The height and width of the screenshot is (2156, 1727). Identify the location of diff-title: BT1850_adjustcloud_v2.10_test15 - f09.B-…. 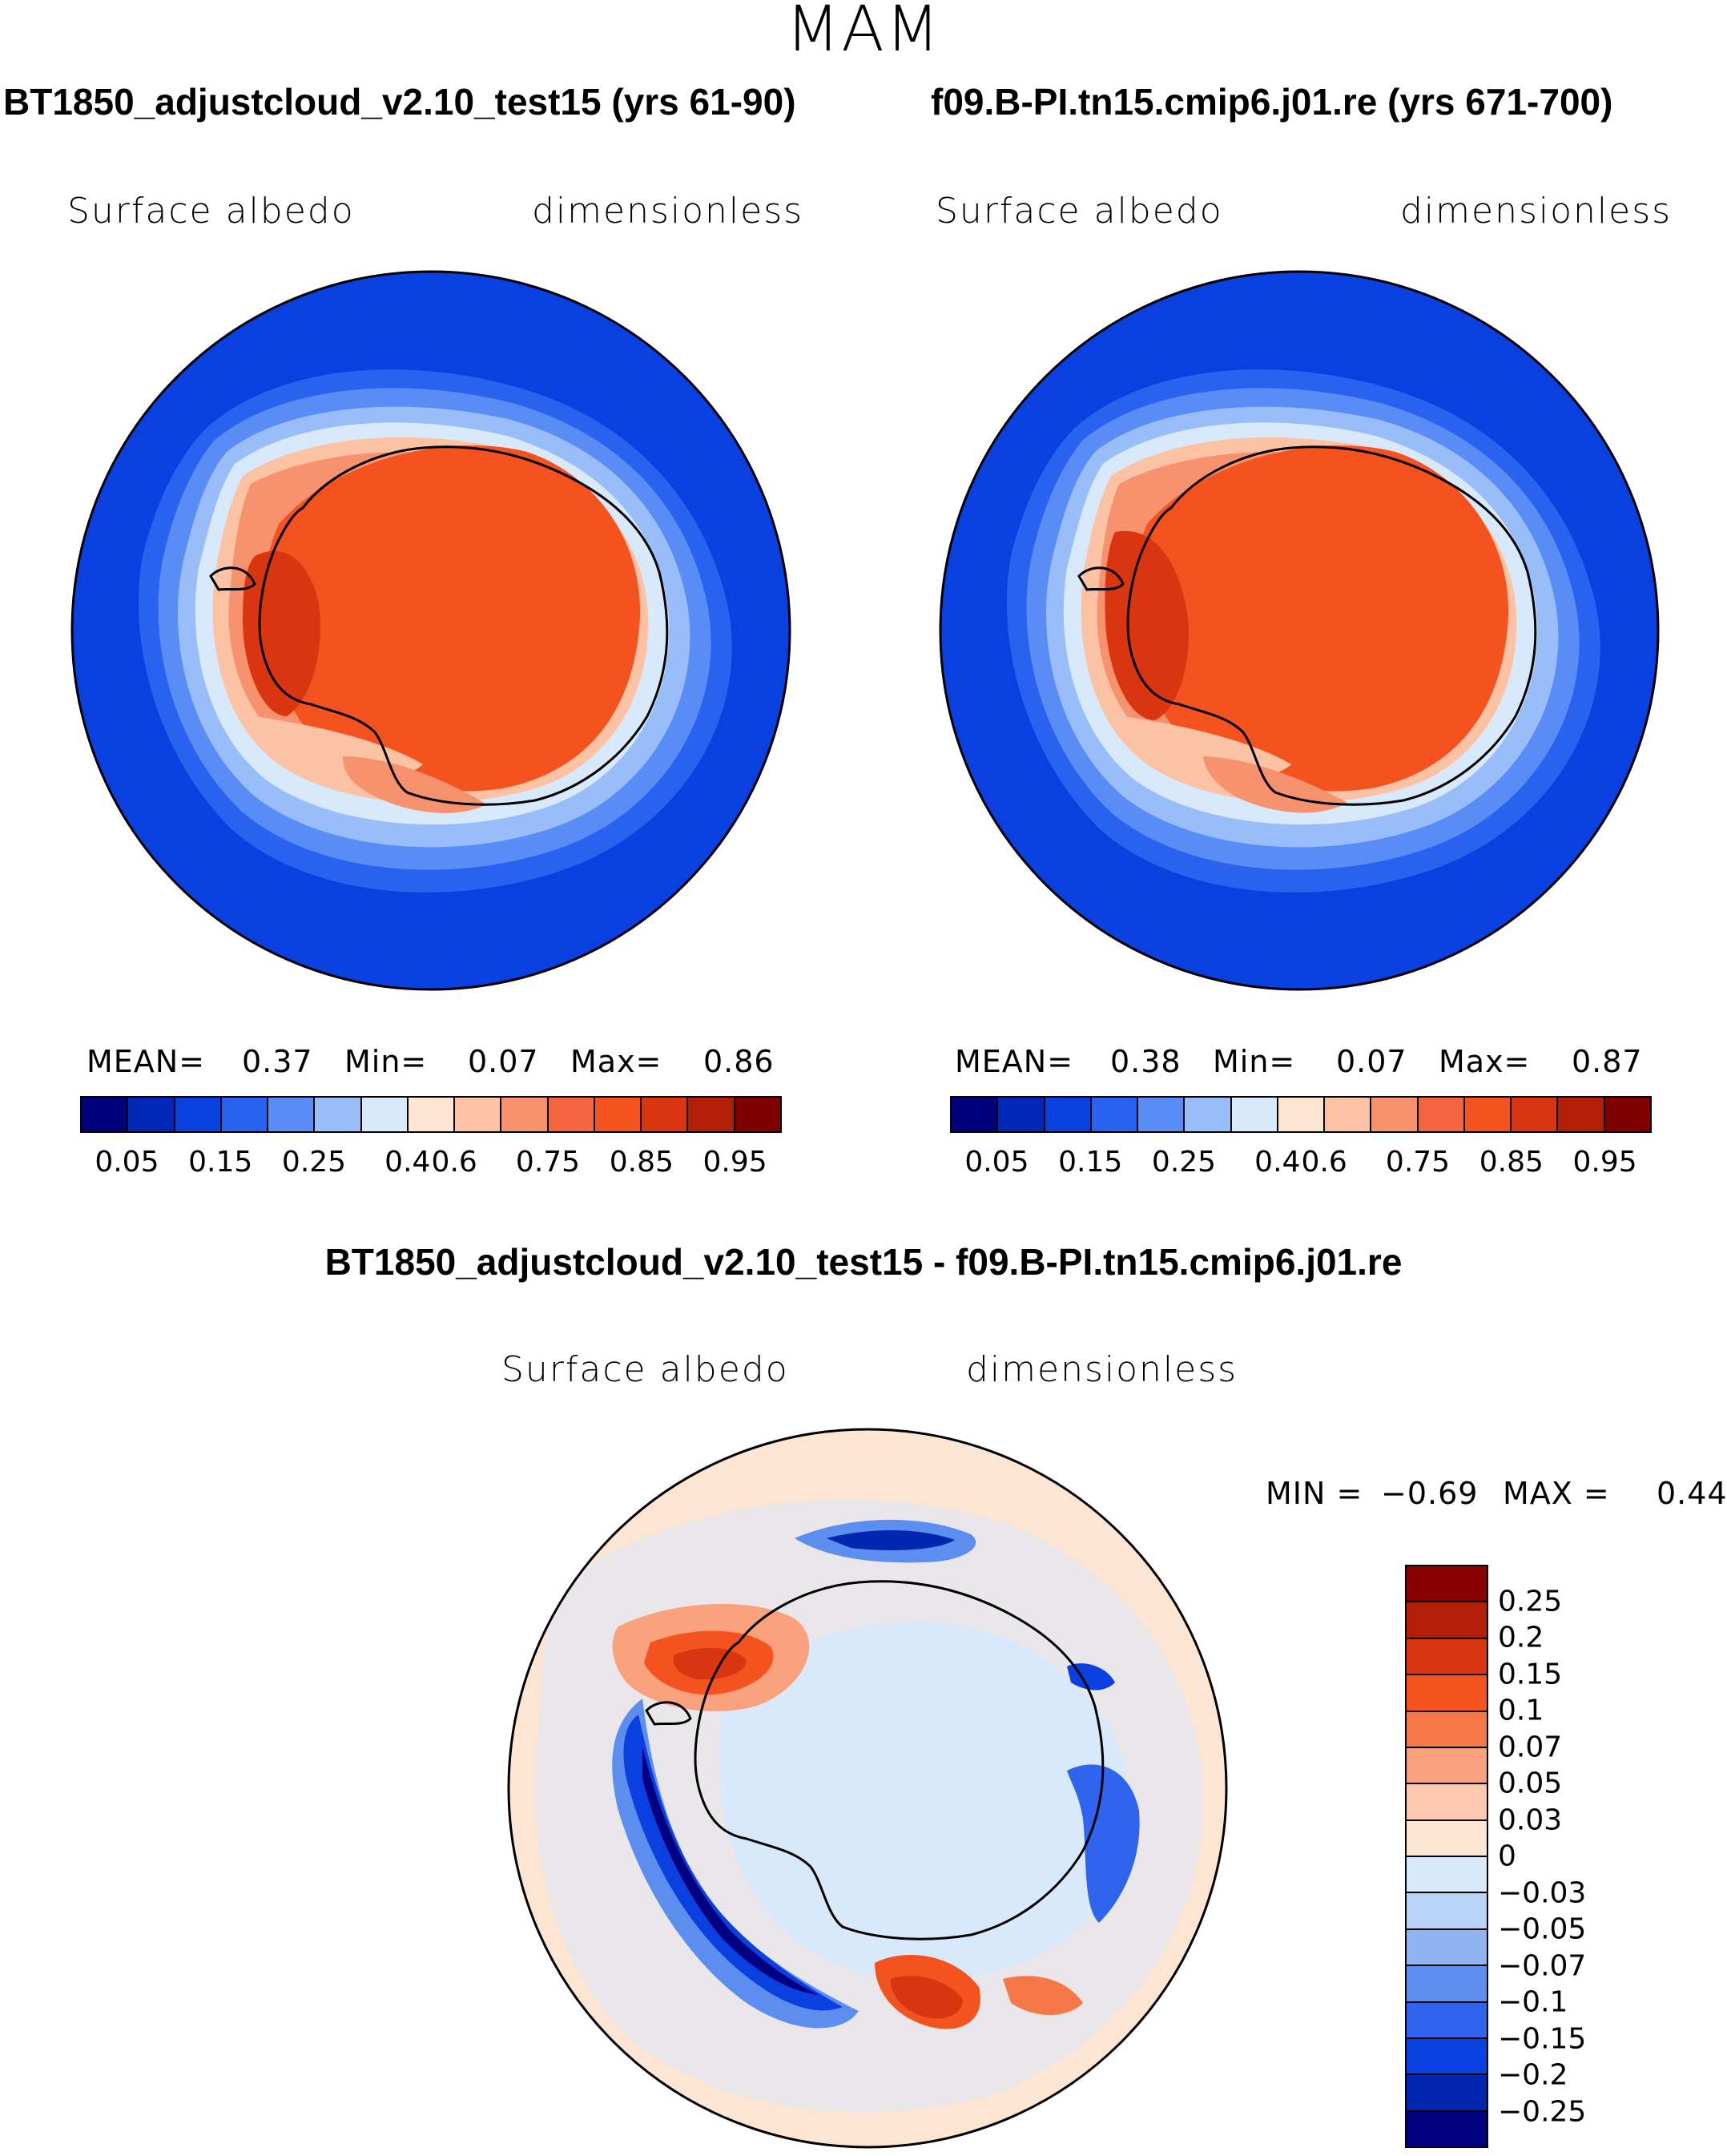
(863, 1262).